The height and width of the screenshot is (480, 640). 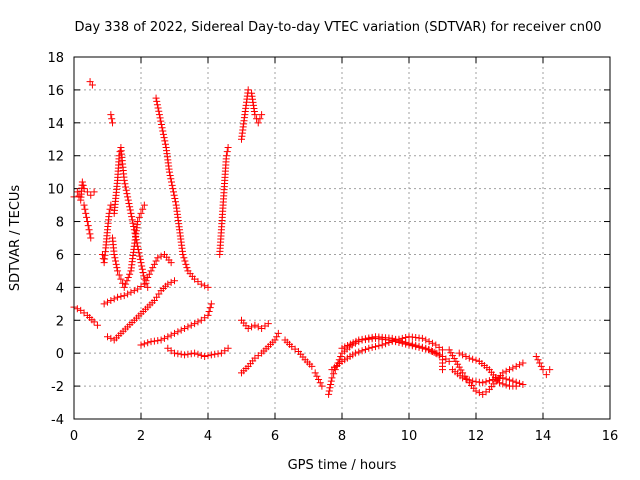 I want to click on x-tick-label: 4, so click(x=208, y=436).